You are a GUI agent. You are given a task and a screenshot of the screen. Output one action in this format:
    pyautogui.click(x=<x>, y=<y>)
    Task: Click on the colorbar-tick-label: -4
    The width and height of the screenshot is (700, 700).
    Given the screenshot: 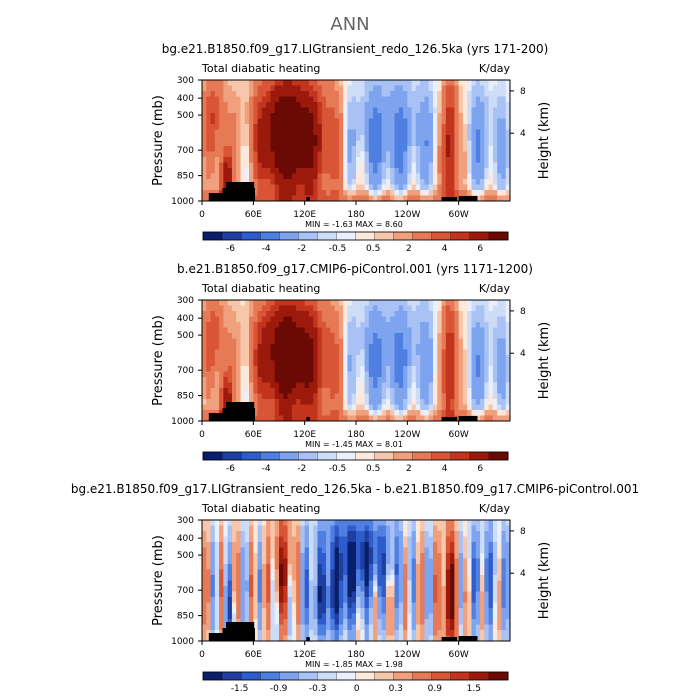 What is the action you would take?
    pyautogui.click(x=266, y=469)
    